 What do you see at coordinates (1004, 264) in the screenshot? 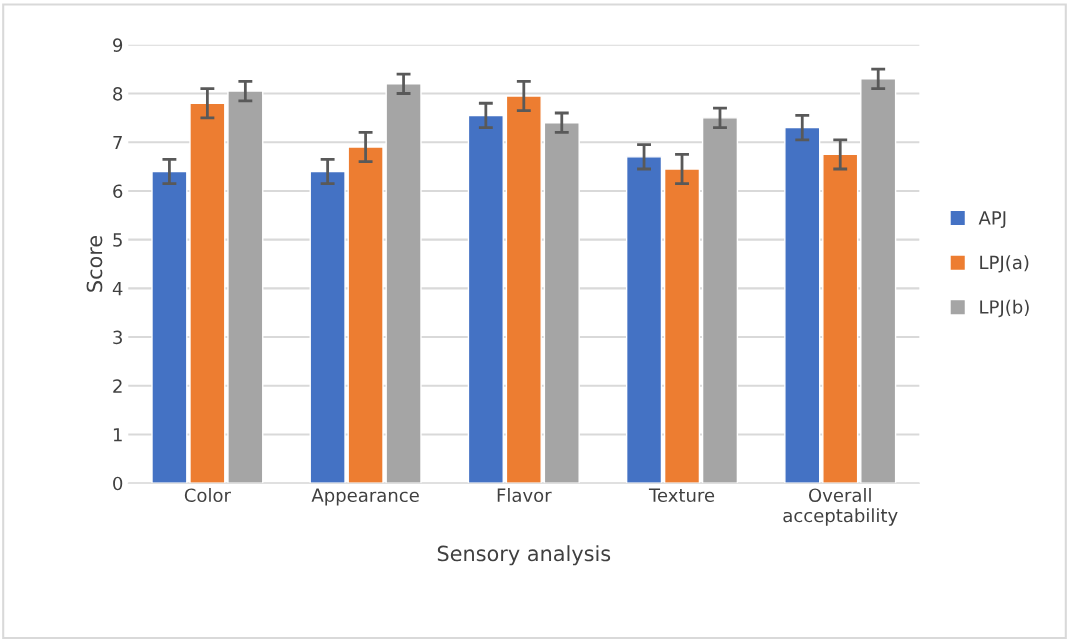
I see `legend-label: LPJ(a)` at bounding box center [1004, 264].